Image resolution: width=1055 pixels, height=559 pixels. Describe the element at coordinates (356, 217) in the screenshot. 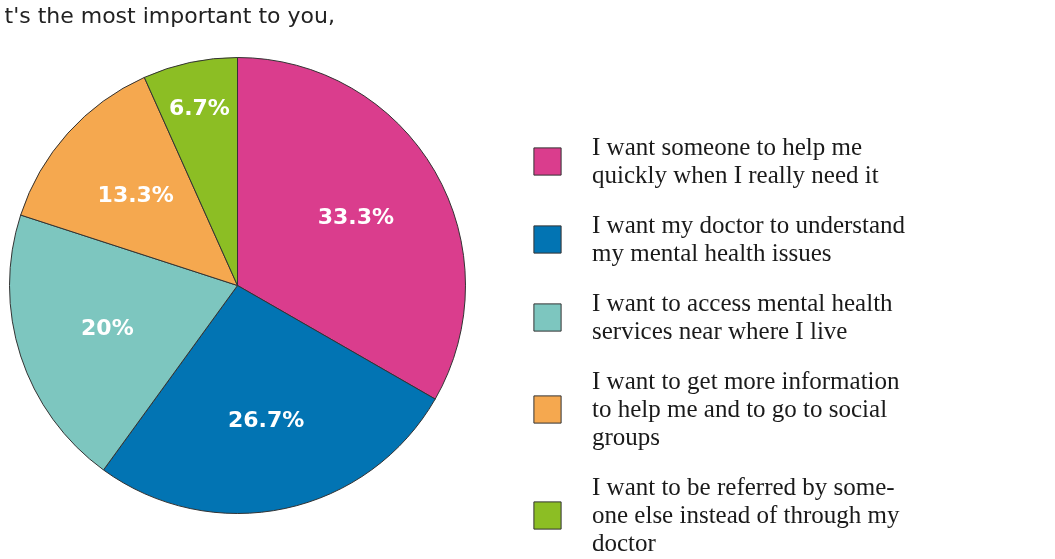

I see `data-label: 33.3%` at that location.